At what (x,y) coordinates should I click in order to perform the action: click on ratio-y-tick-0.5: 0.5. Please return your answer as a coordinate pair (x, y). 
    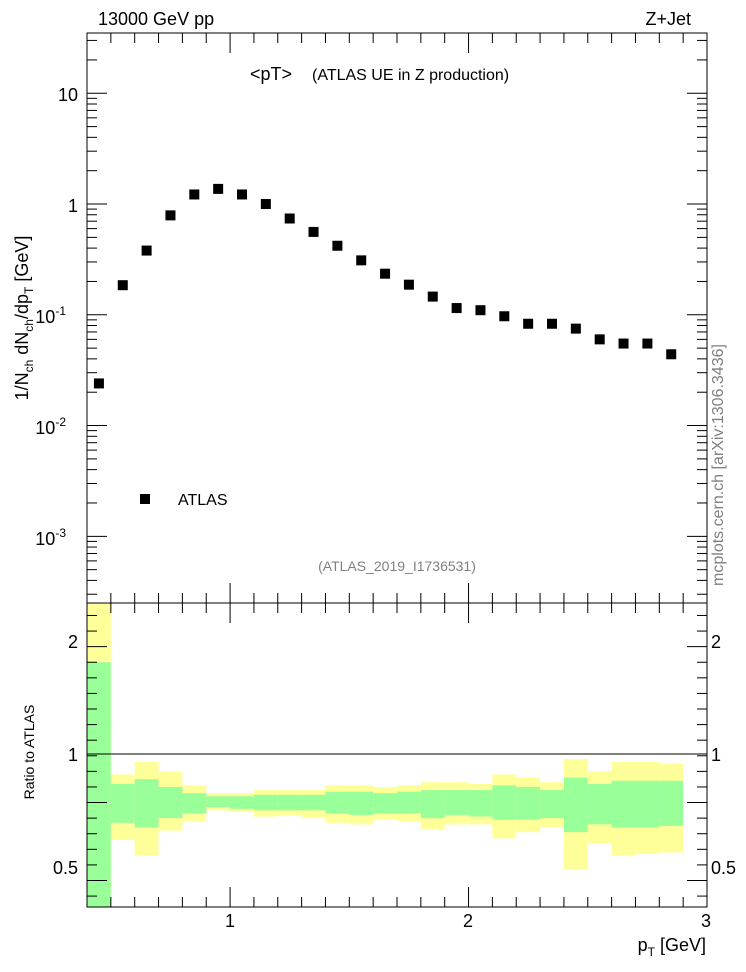
    Looking at the image, I should click on (65, 868).